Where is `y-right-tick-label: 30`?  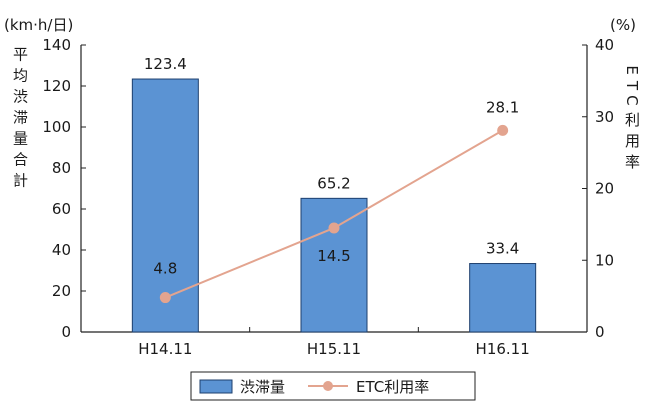
y-right-tick-label: 30 is located at coordinates (604, 117).